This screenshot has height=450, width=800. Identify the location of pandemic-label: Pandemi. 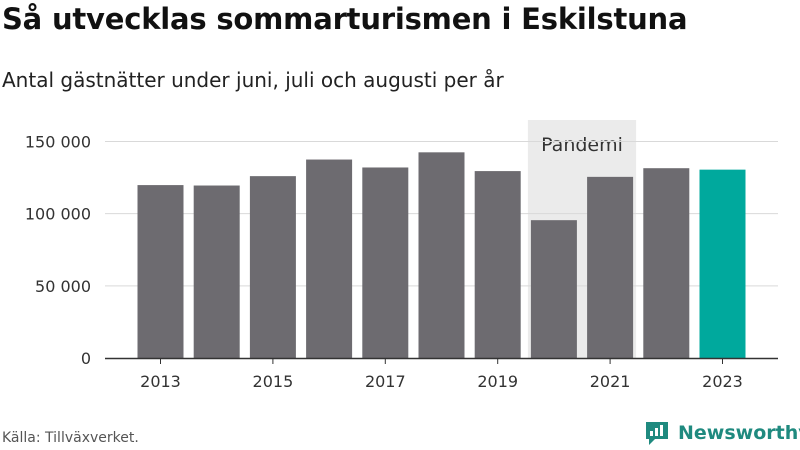
(582, 145).